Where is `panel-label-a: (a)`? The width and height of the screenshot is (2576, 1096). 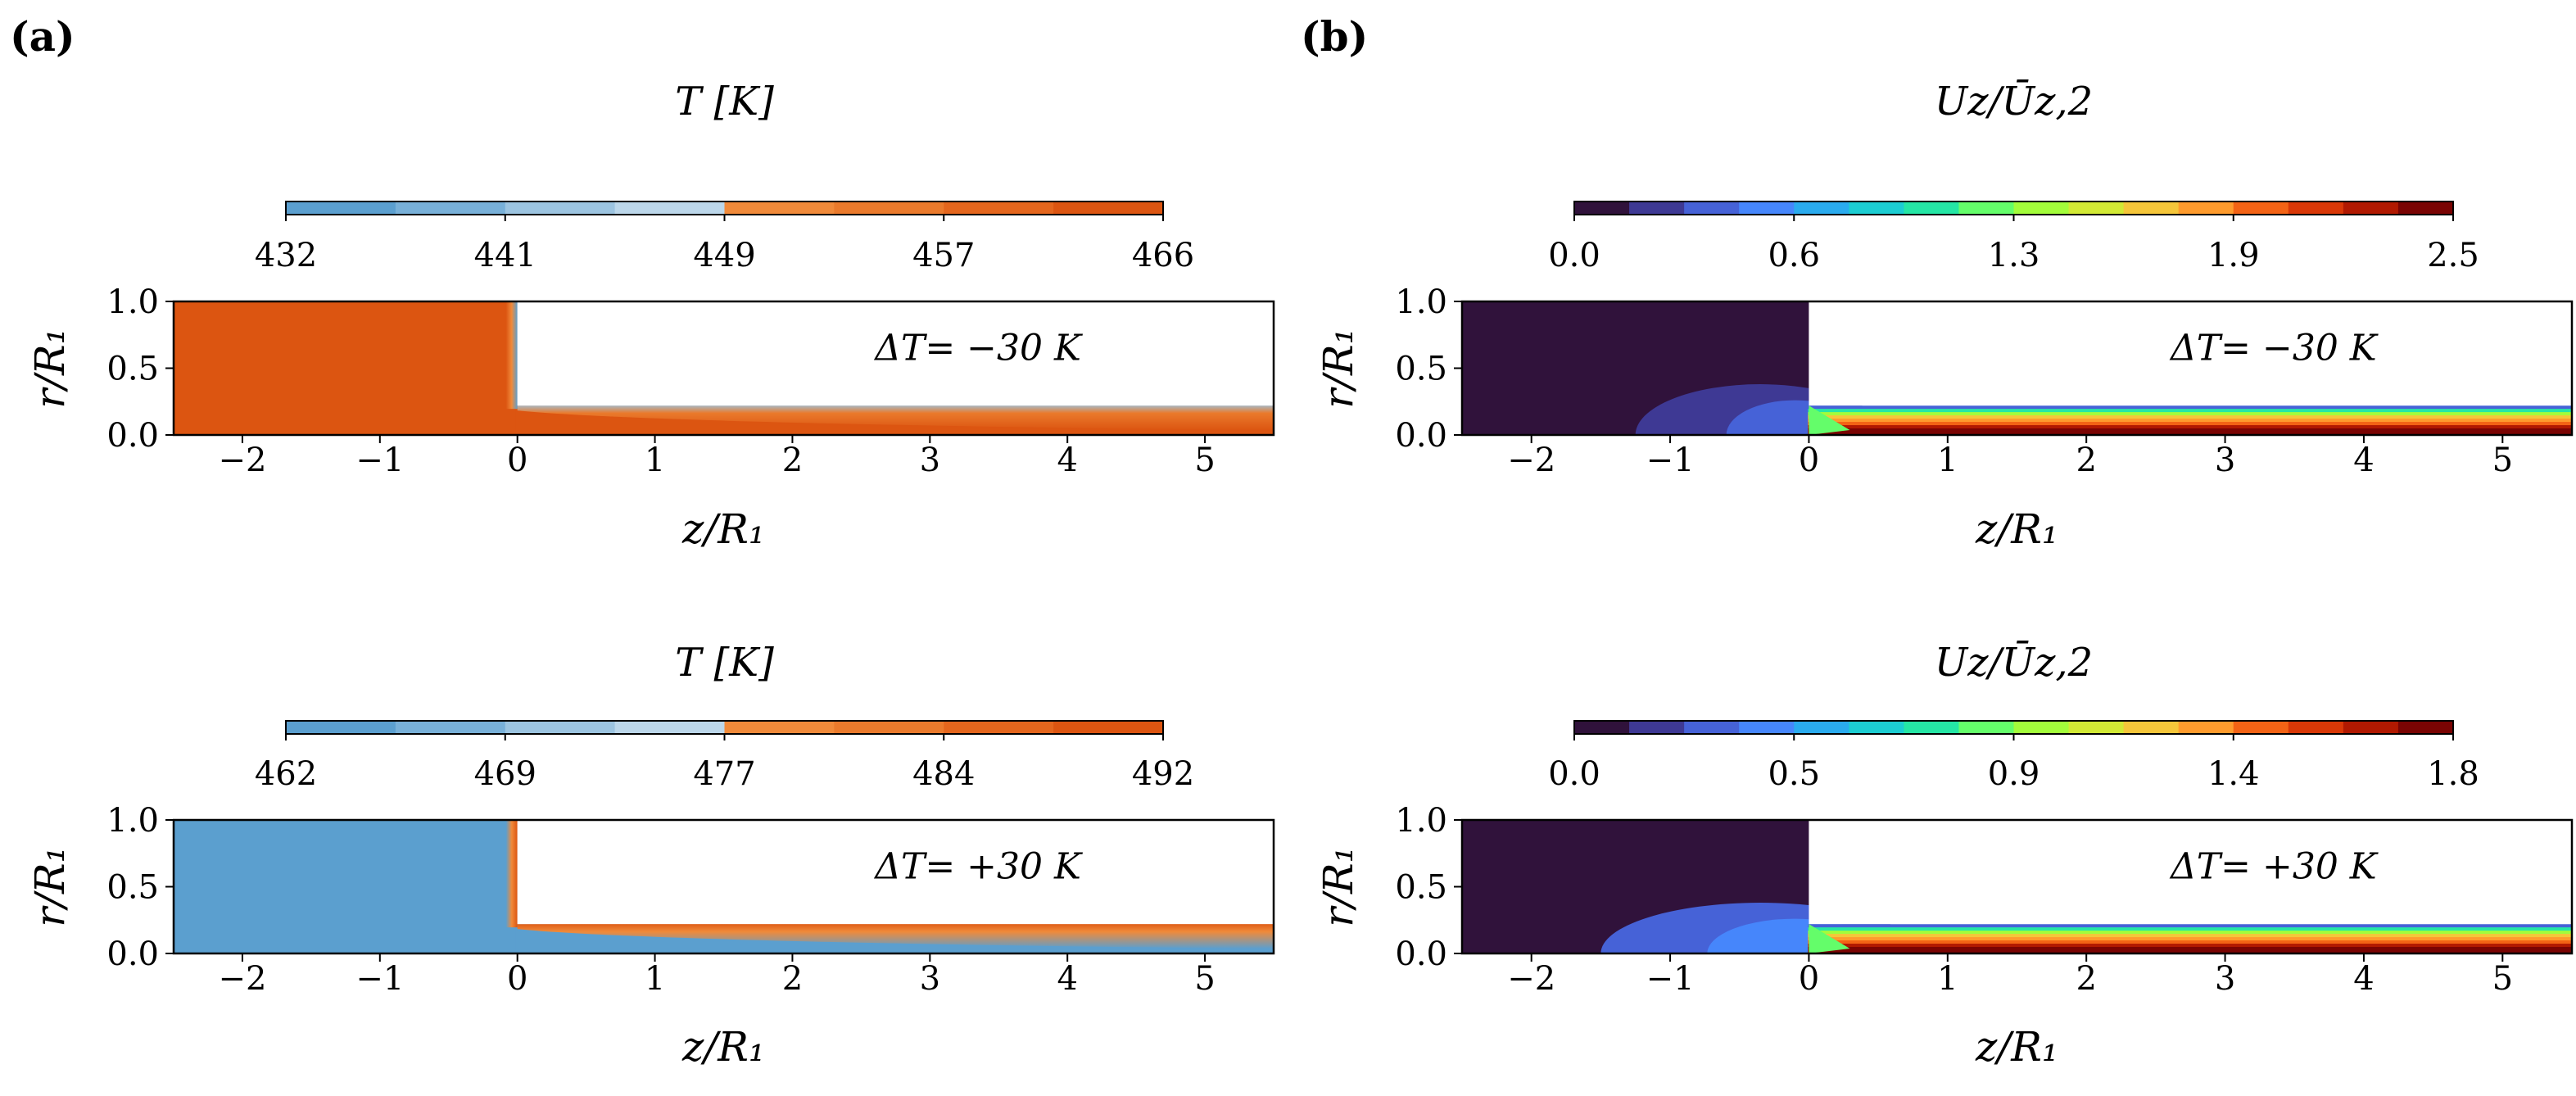
panel-label-a: (a) is located at coordinates (42, 36).